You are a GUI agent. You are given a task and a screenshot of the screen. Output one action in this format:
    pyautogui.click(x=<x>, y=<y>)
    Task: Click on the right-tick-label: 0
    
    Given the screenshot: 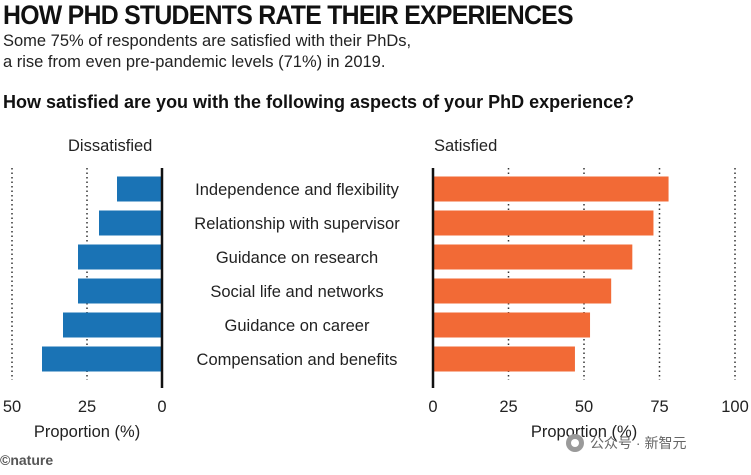 What is the action you would take?
    pyautogui.click(x=432, y=407)
    